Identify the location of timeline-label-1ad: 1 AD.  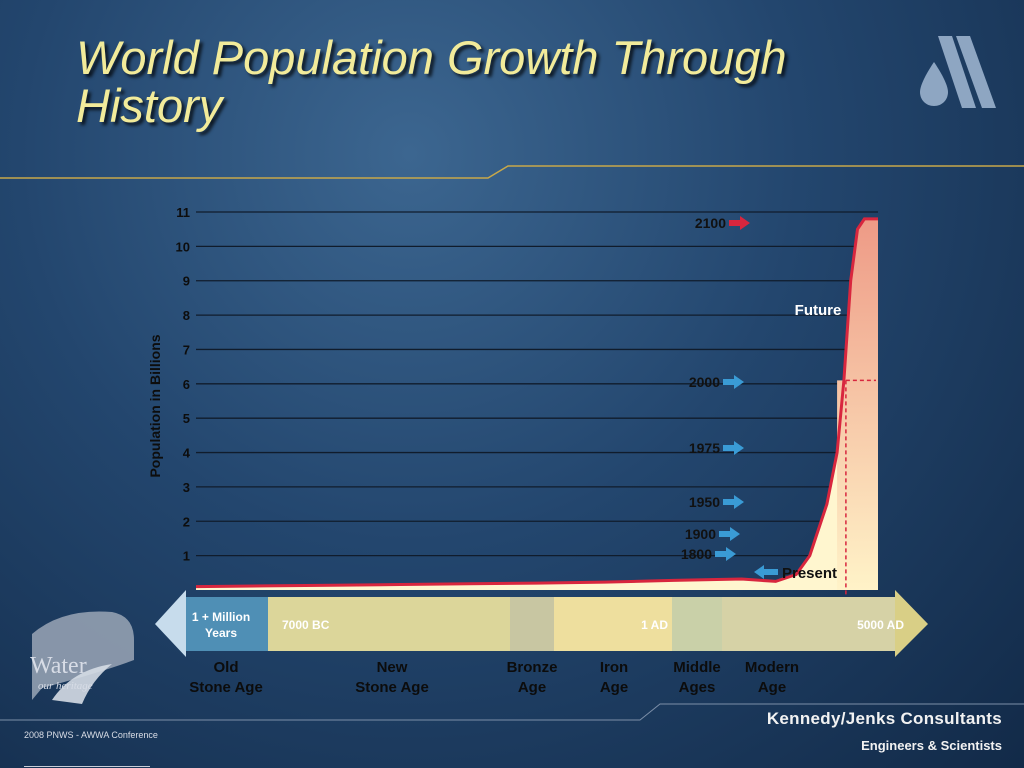
(654, 625).